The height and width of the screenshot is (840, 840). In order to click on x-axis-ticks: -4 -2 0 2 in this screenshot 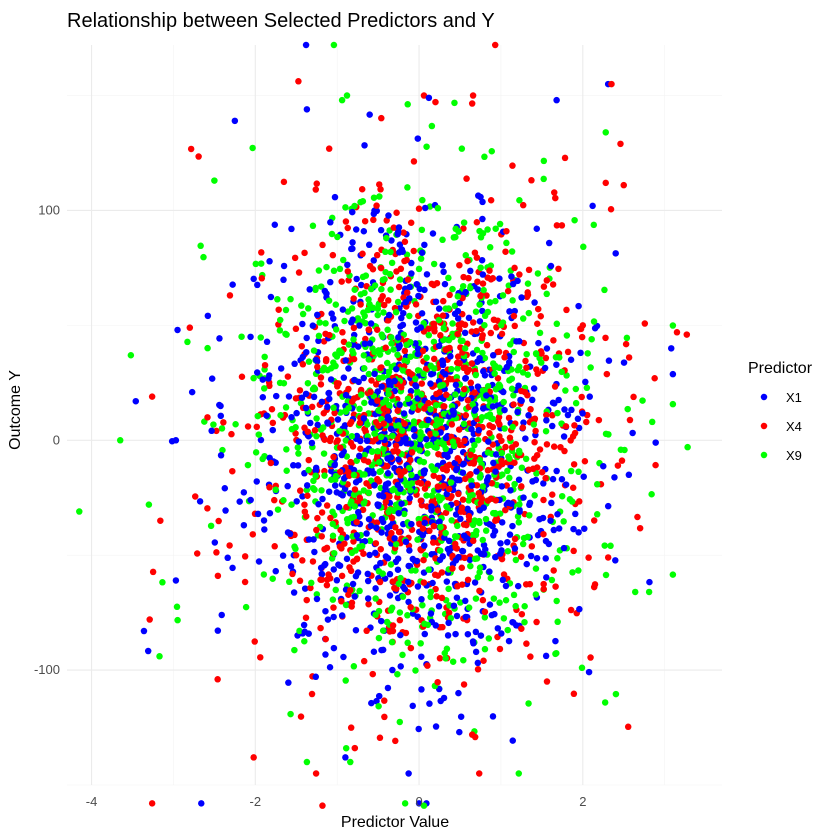, I will do `click(336, 801)`.